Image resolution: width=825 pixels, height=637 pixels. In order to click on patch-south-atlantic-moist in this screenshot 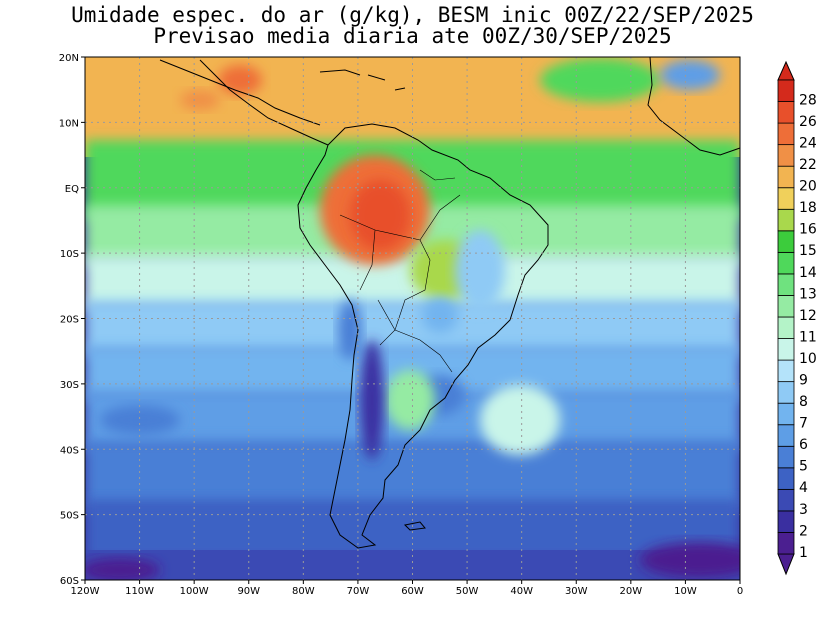, I will do `click(520, 420)`.